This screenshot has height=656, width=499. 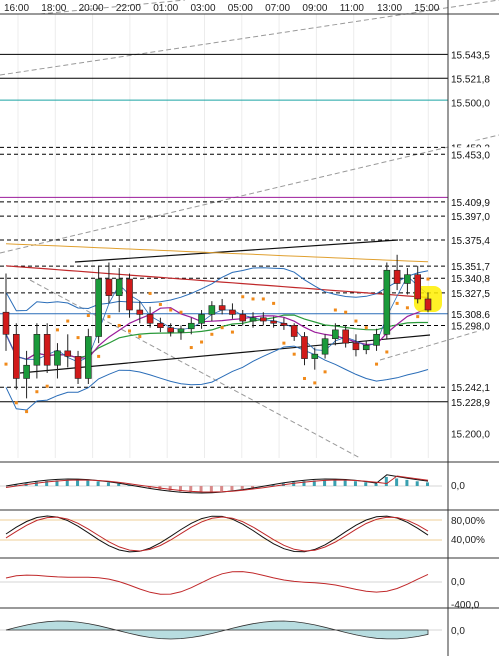 What do you see at coordinates (389, 8) in the screenshot?
I see `x-tick-label: 13:00` at bounding box center [389, 8].